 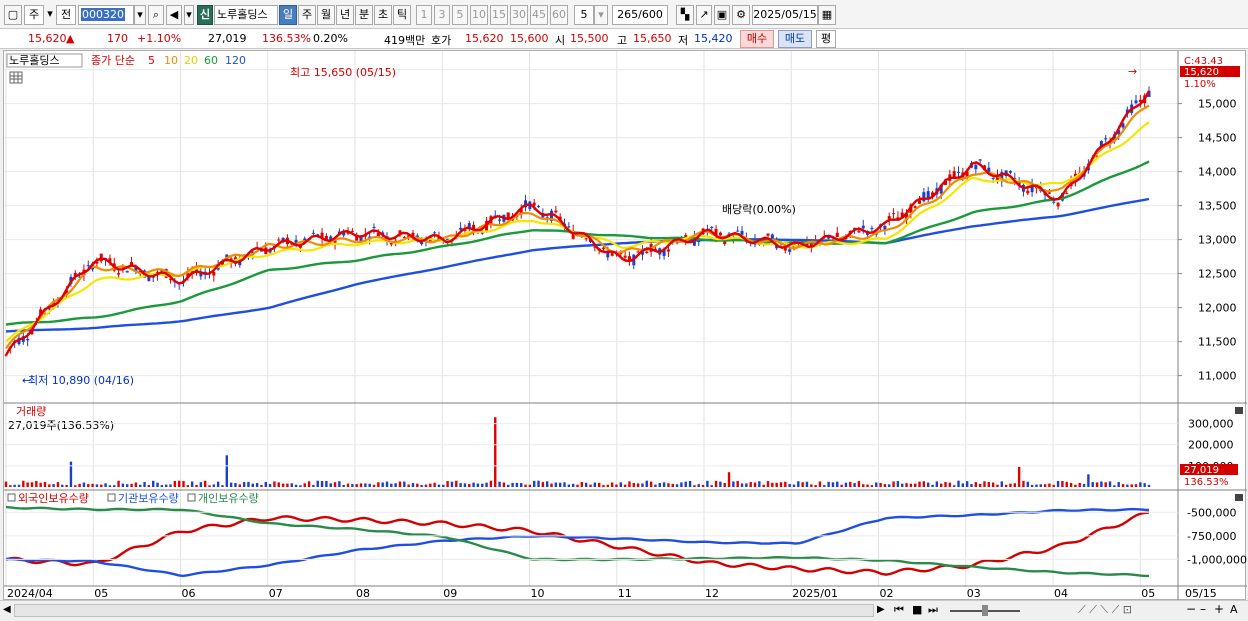 I want to click on settings-gear-icon: ⚙, so click(x=741, y=15).